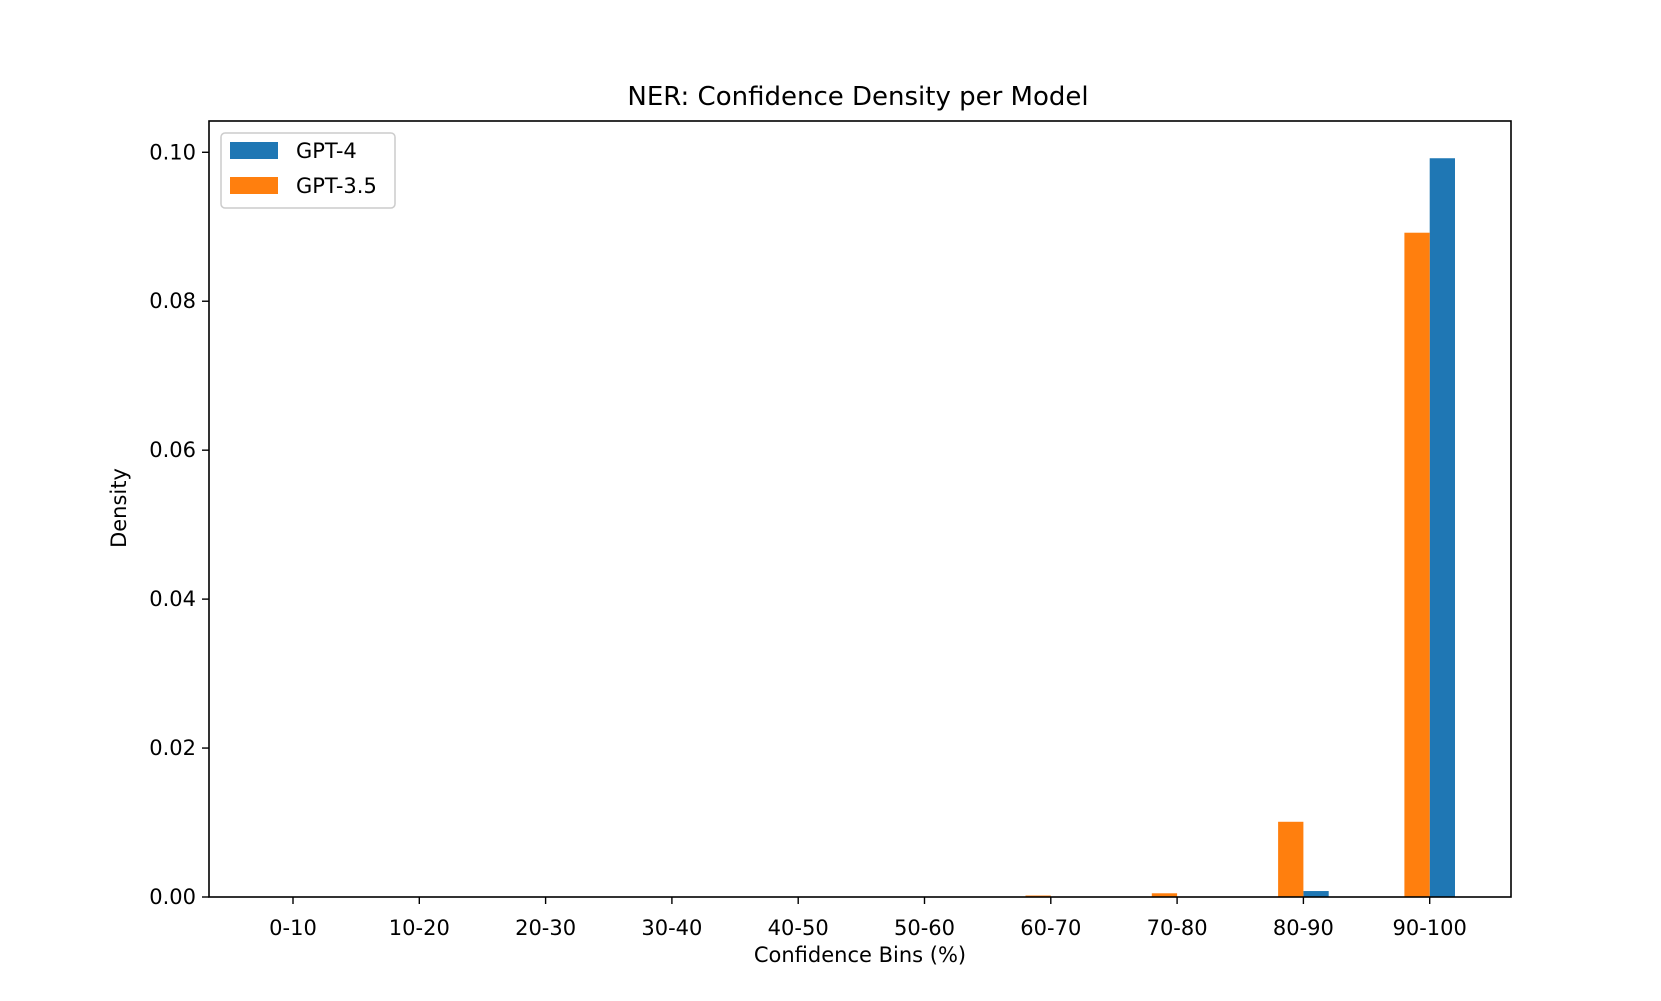  I want to click on x-tick-label: 10-20, so click(419, 928).